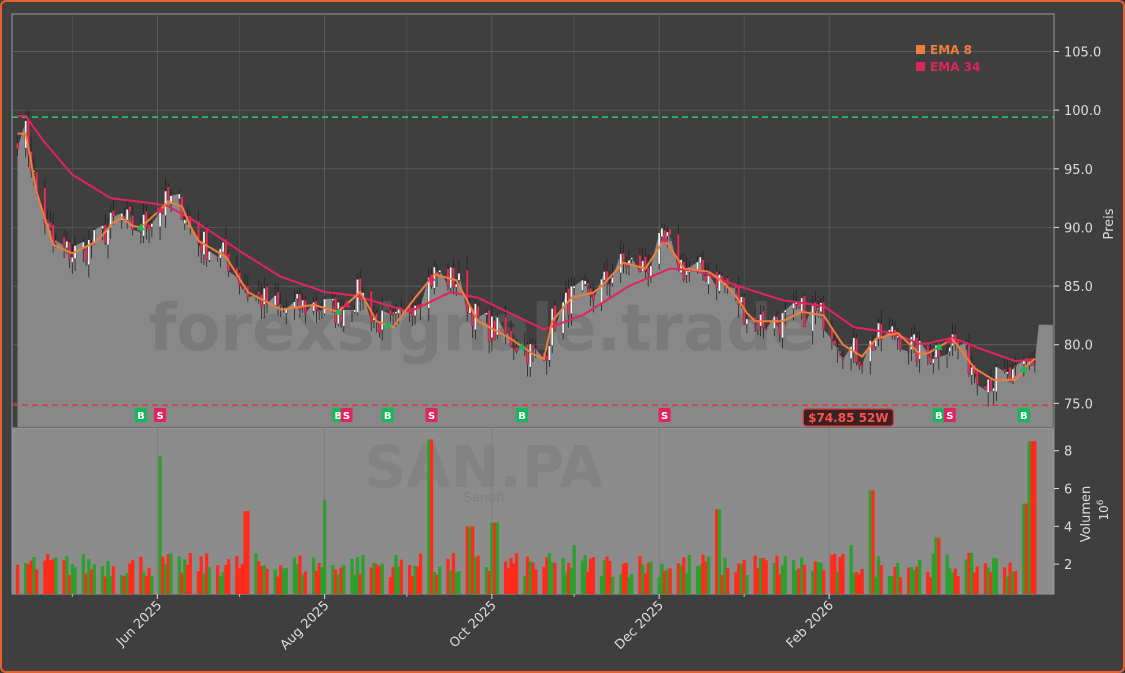  What do you see at coordinates (483, 467) in the screenshot?
I see `watermark-ticker: SAN.PA` at bounding box center [483, 467].